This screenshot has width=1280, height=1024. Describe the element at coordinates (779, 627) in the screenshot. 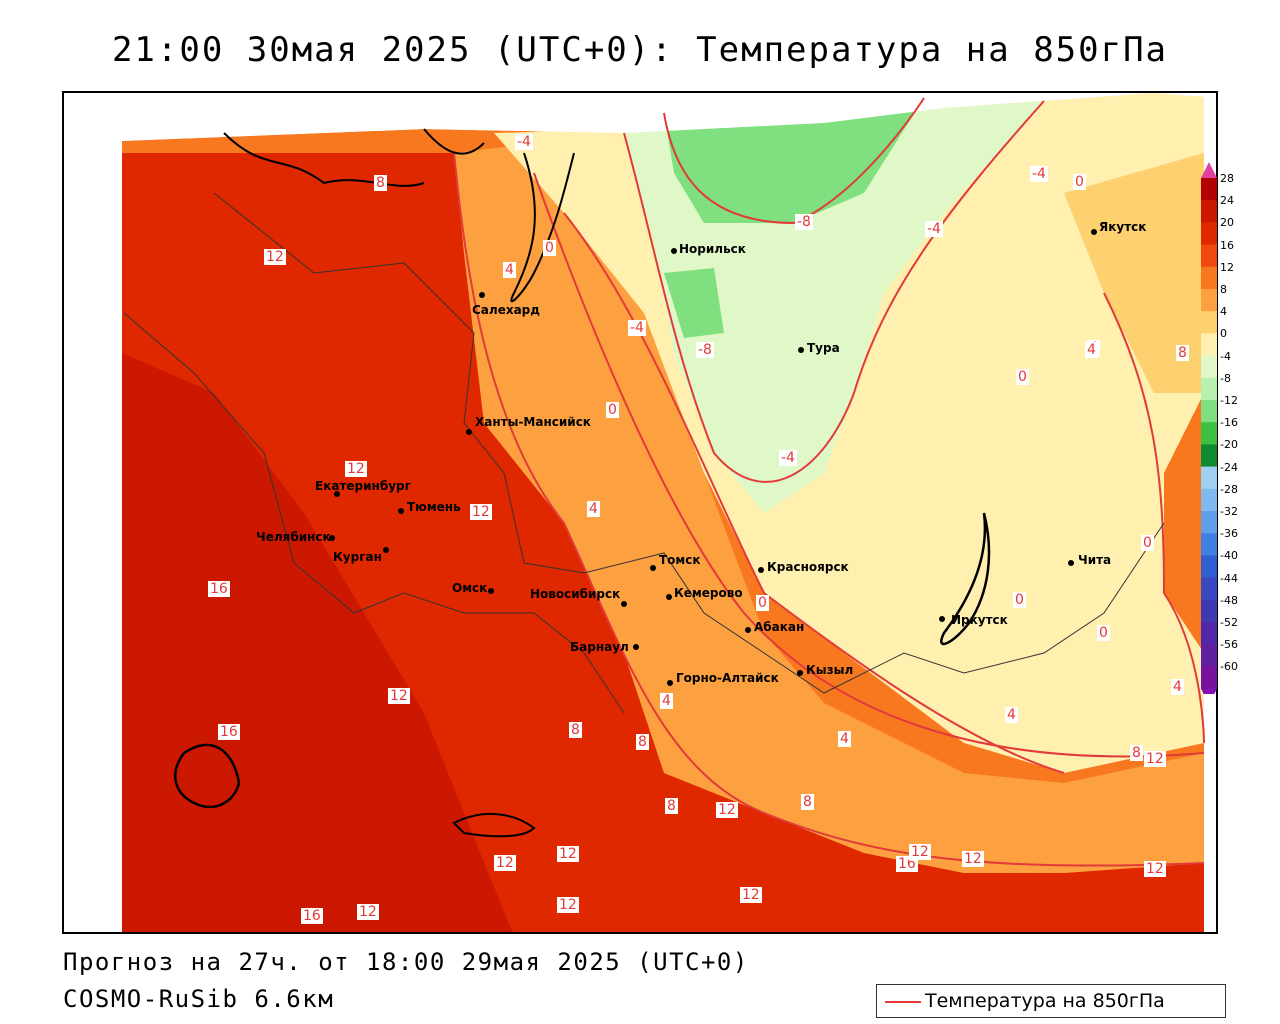

I see `city-abakan: Абакан` at that location.